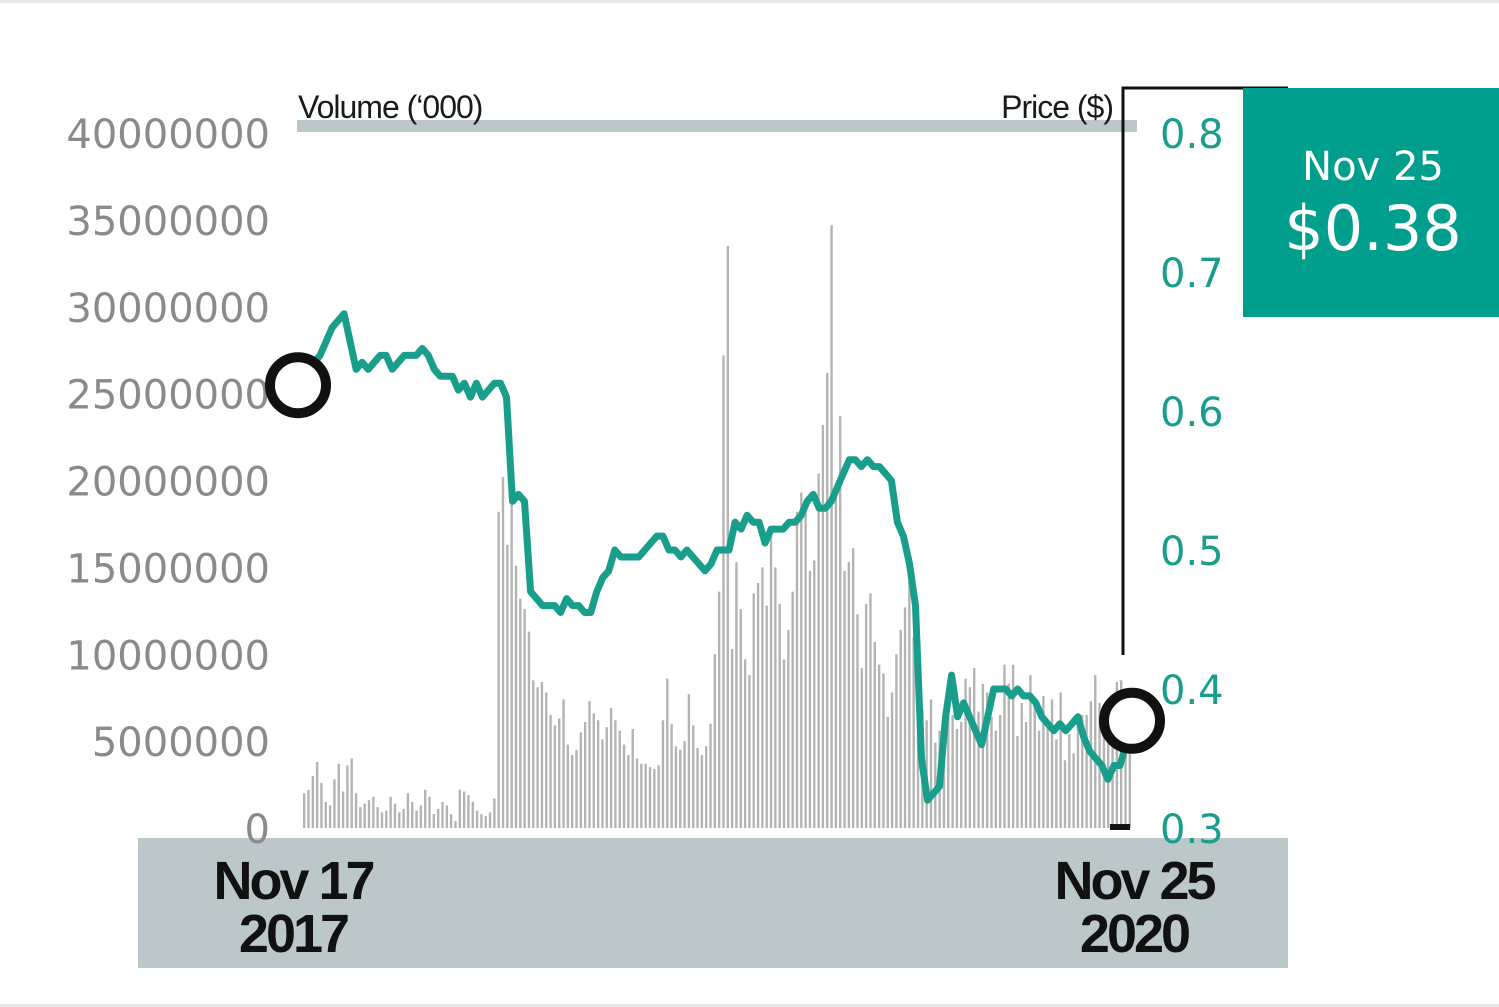 The width and height of the screenshot is (1499, 1007). What do you see at coordinates (293, 934) in the screenshot?
I see `start-year-label: 2017` at bounding box center [293, 934].